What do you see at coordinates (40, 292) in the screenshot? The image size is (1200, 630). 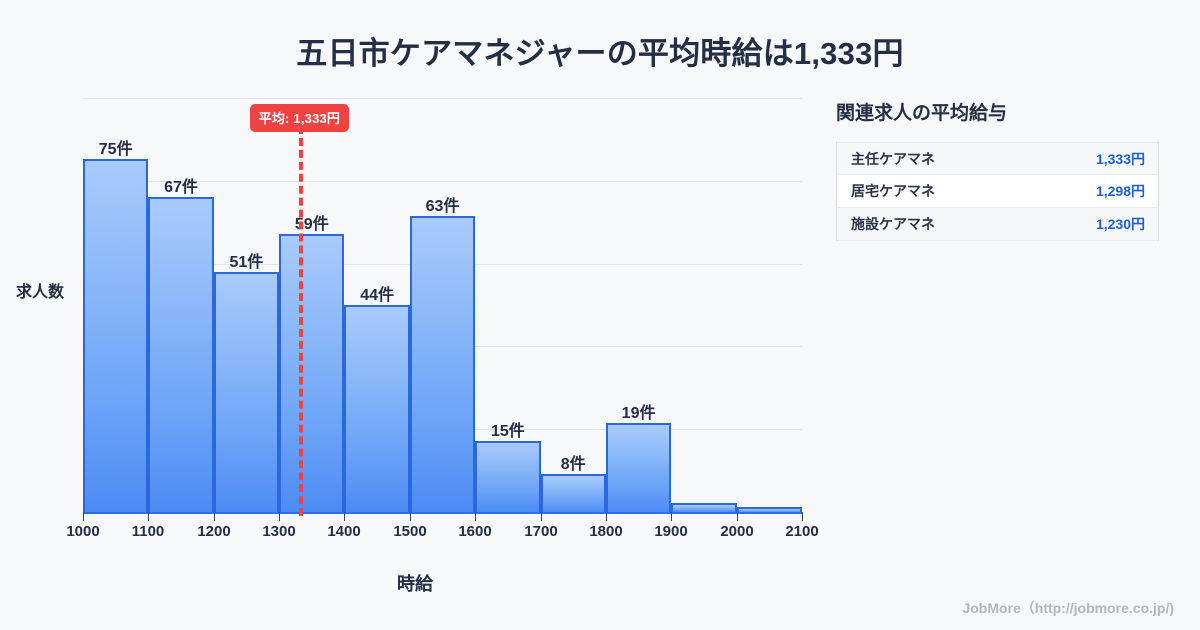 I see `y-axis-label: 求人数` at bounding box center [40, 292].